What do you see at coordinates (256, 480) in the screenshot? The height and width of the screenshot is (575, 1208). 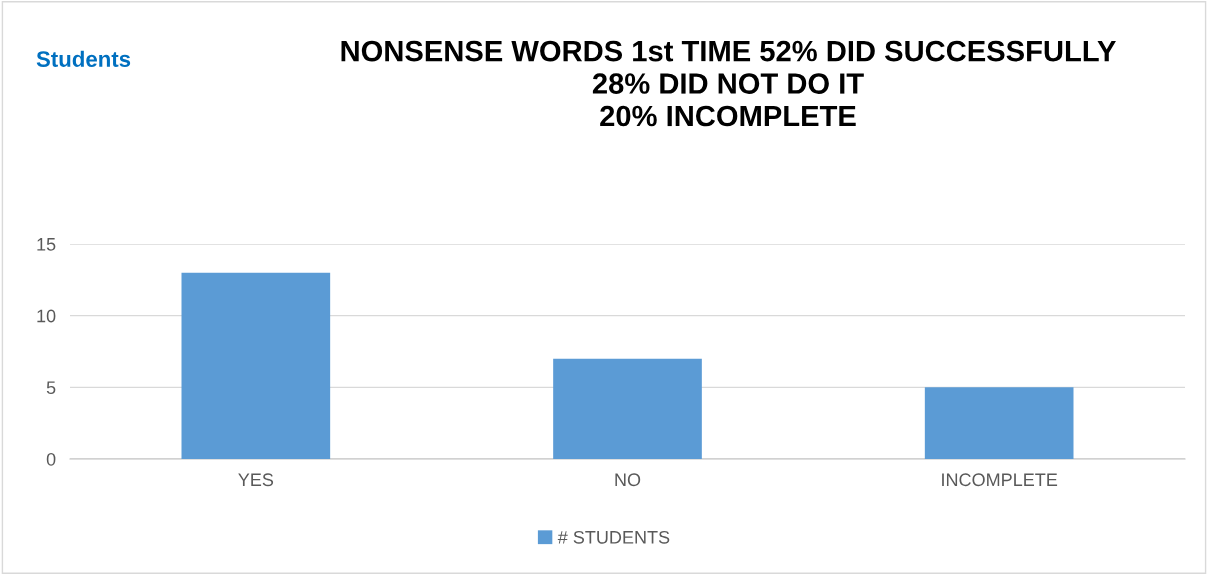 I see `x-tick-label: YES` at bounding box center [256, 480].